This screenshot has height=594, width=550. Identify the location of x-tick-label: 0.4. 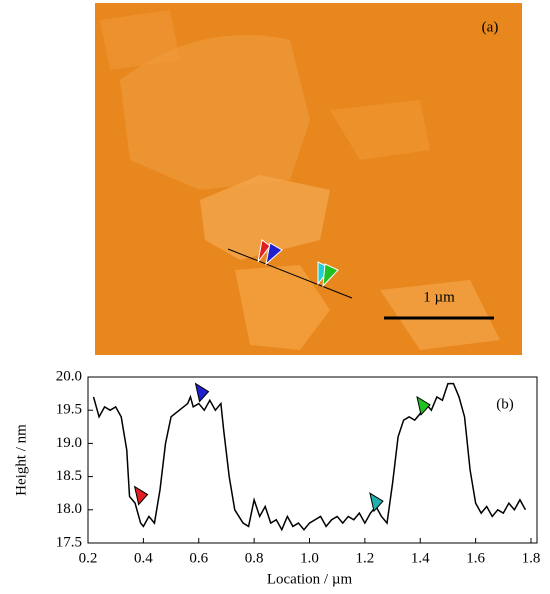
(143, 558).